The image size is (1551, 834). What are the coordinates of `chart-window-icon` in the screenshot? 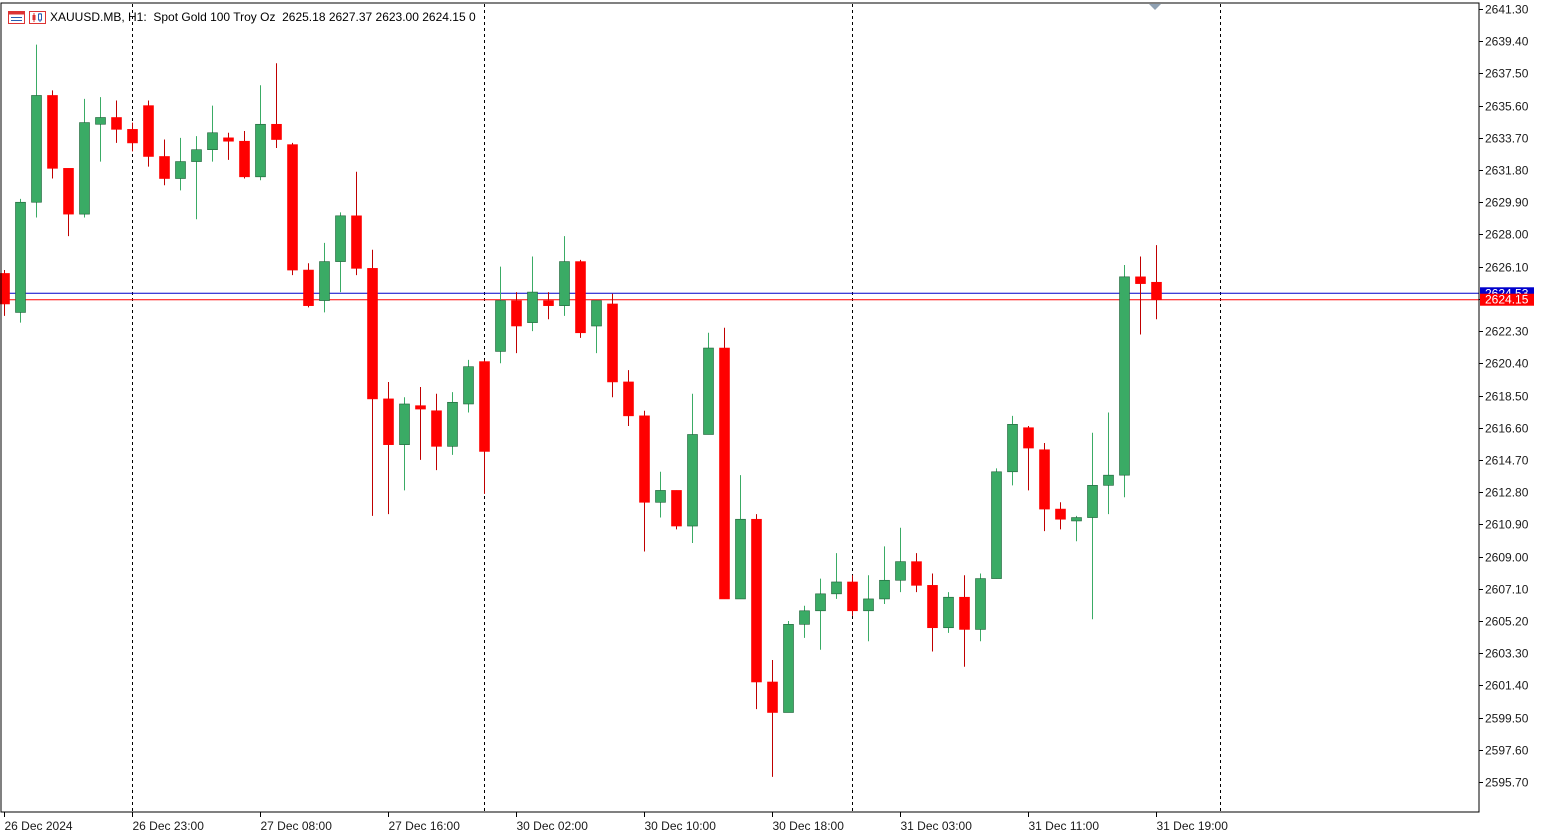 It's located at (16, 17).